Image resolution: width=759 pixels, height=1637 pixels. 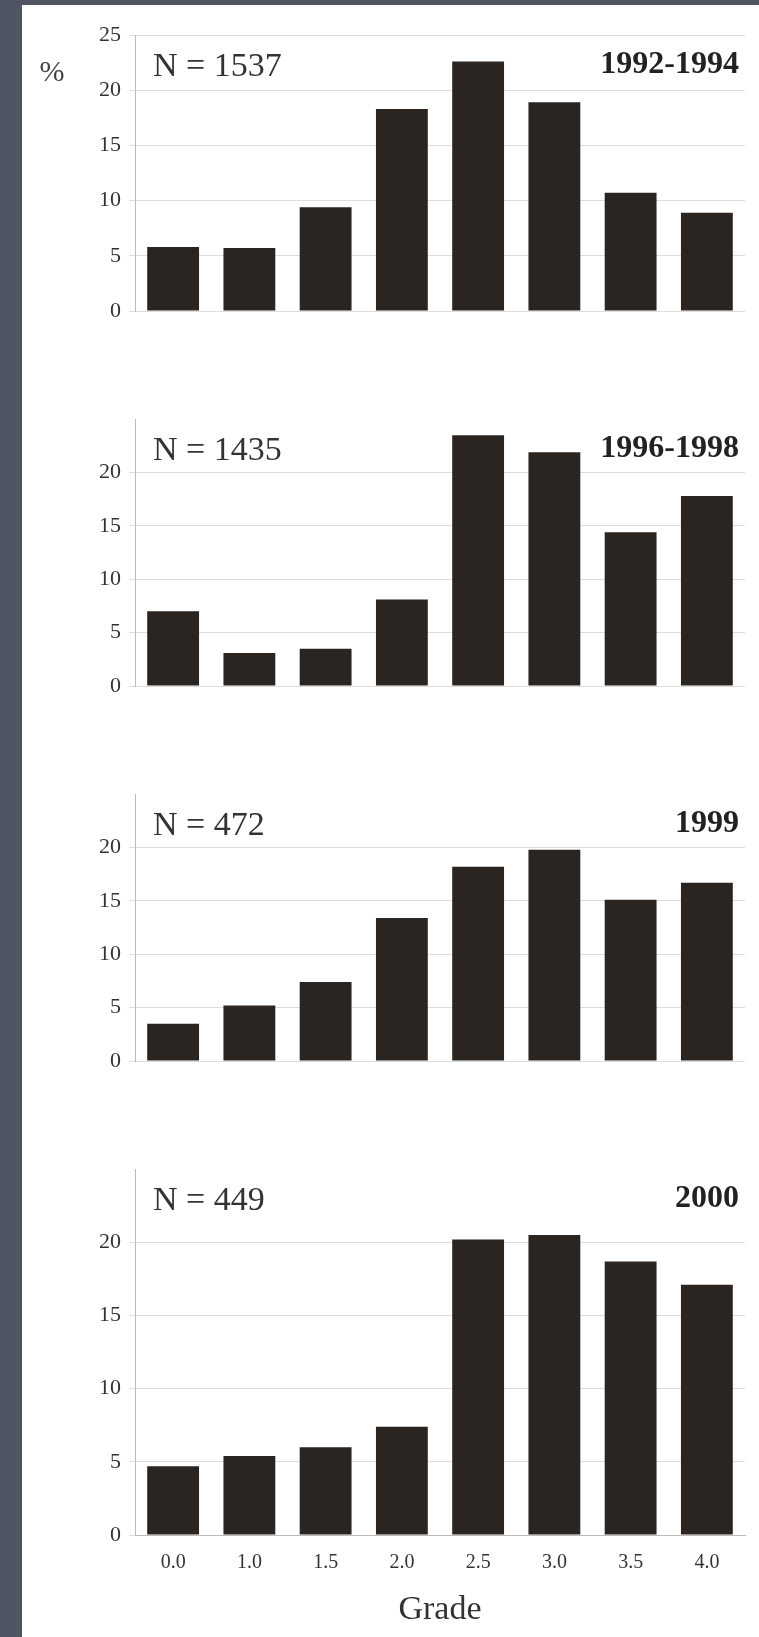 I want to click on chart-title: 2000, so click(x=707, y=1196).